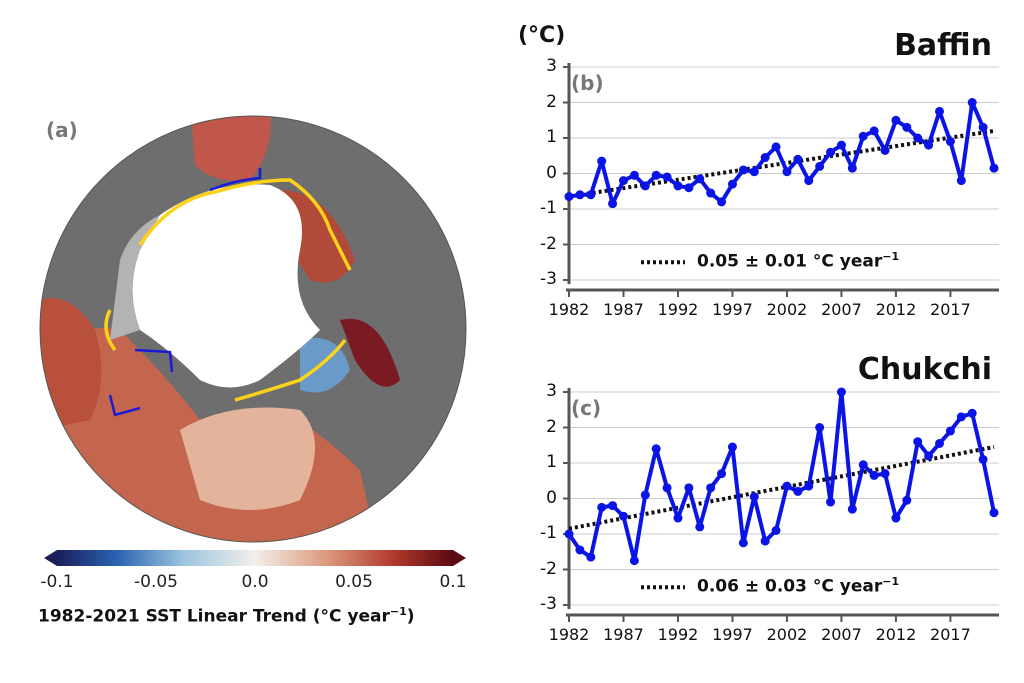  Describe the element at coordinates (950, 634) in the screenshot. I see `x-tick-label: 2017` at that location.